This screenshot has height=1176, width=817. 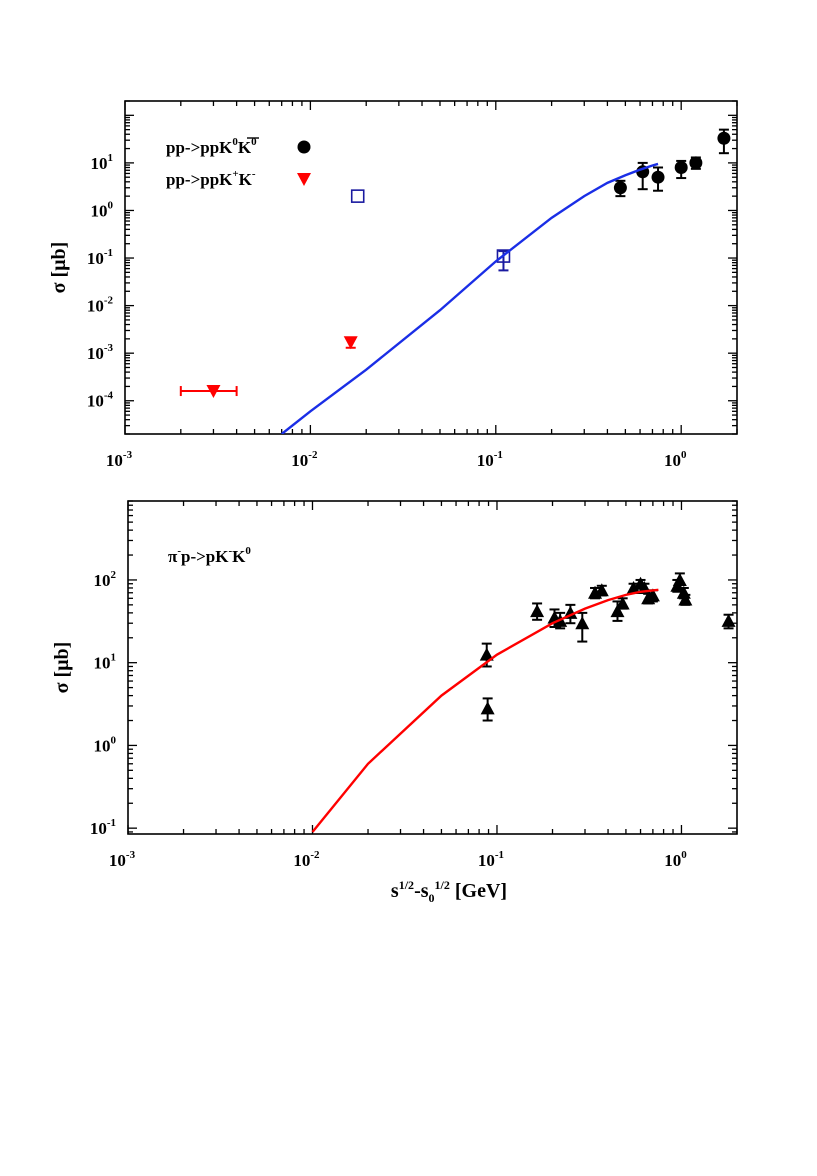 What do you see at coordinates (100, 352) in the screenshot?
I see `y-tick-label: 10⁻³` at bounding box center [100, 352].